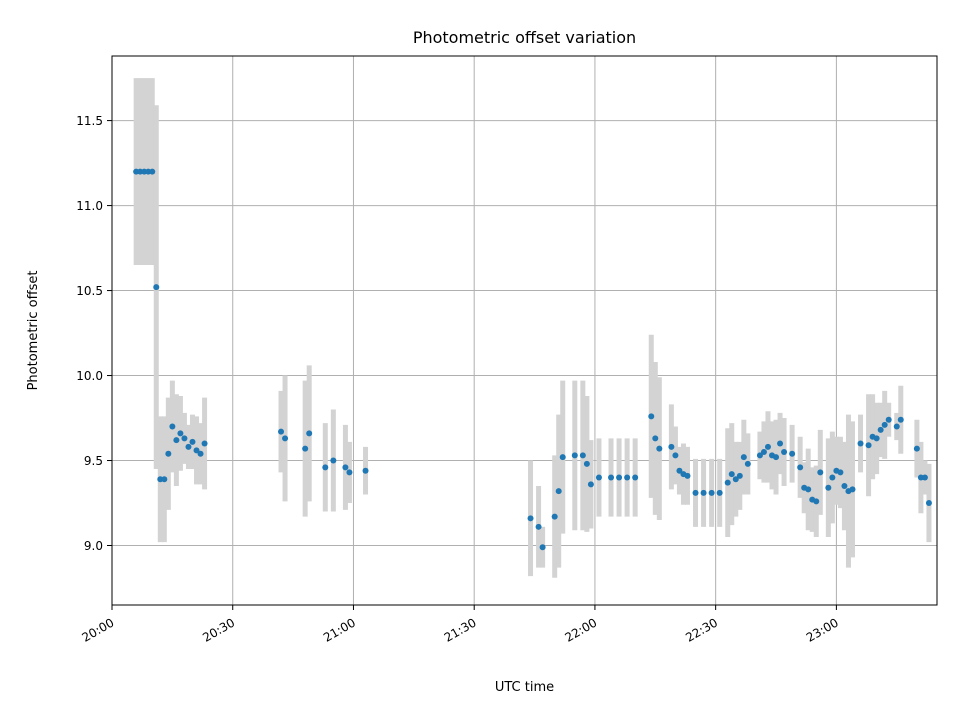  What do you see at coordinates (33, 331) in the screenshot?
I see `y-axis-label: Photometric offset` at bounding box center [33, 331].